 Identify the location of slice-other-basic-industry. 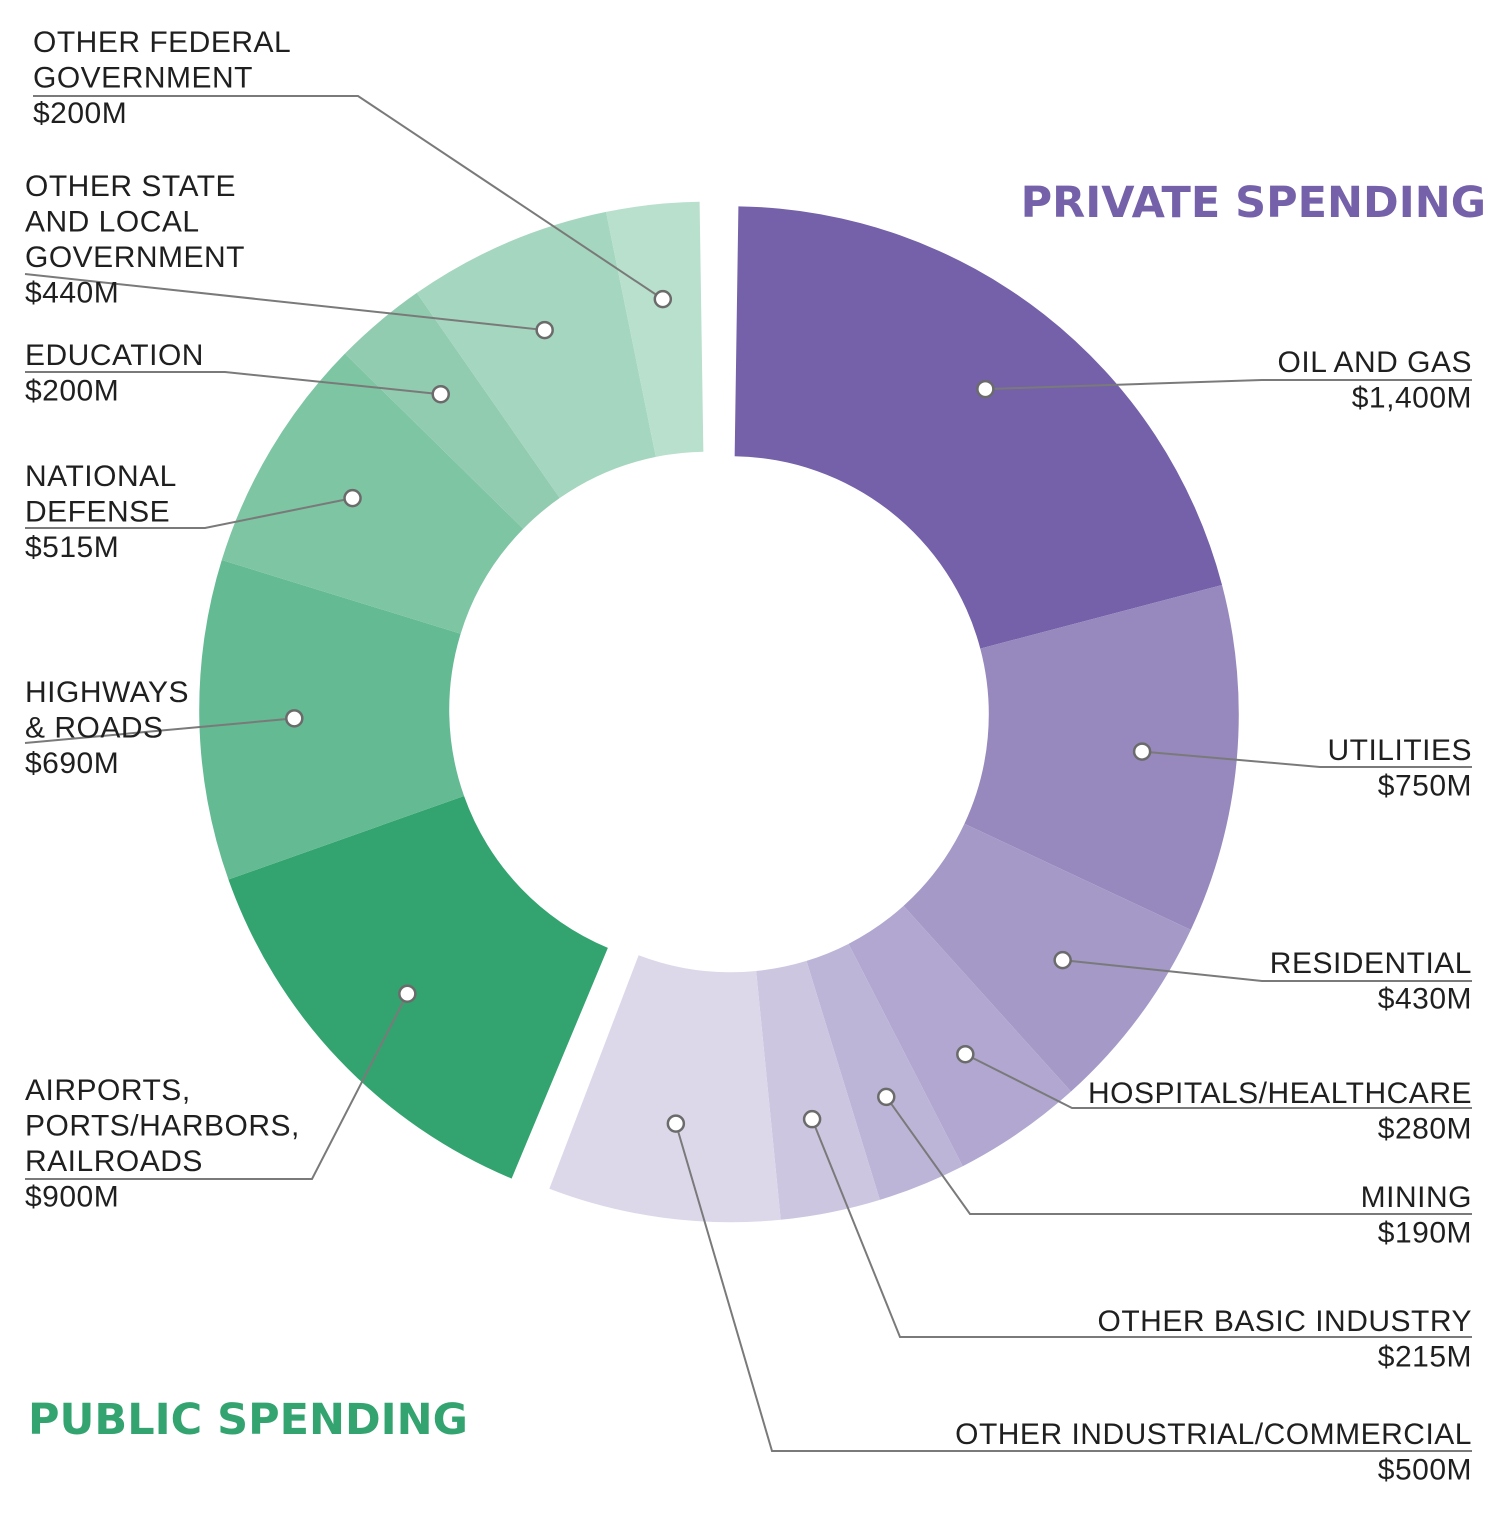
(818, 1090).